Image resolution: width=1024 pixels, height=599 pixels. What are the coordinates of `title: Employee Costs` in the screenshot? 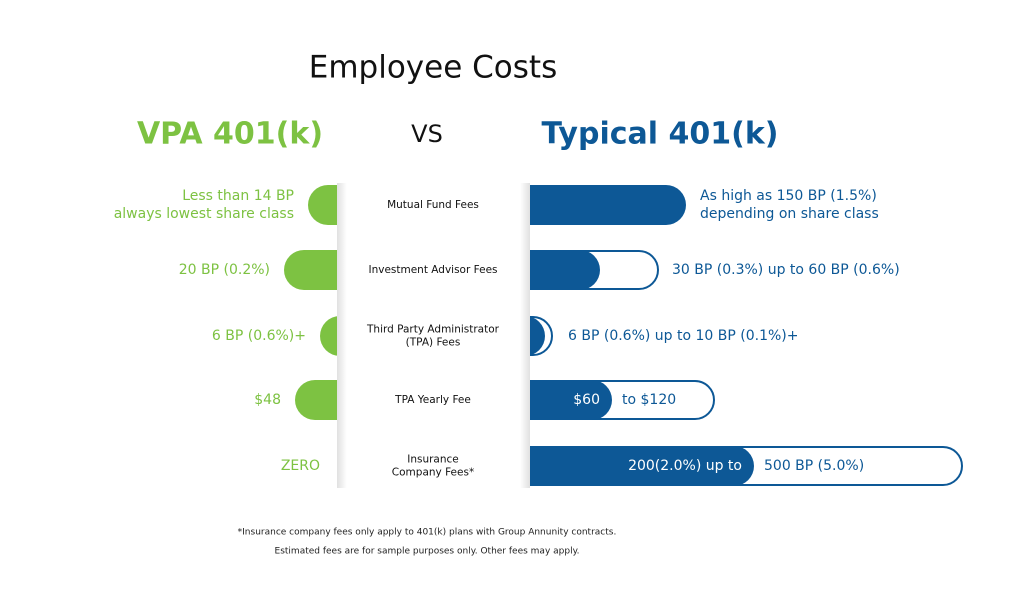 It's located at (433, 68).